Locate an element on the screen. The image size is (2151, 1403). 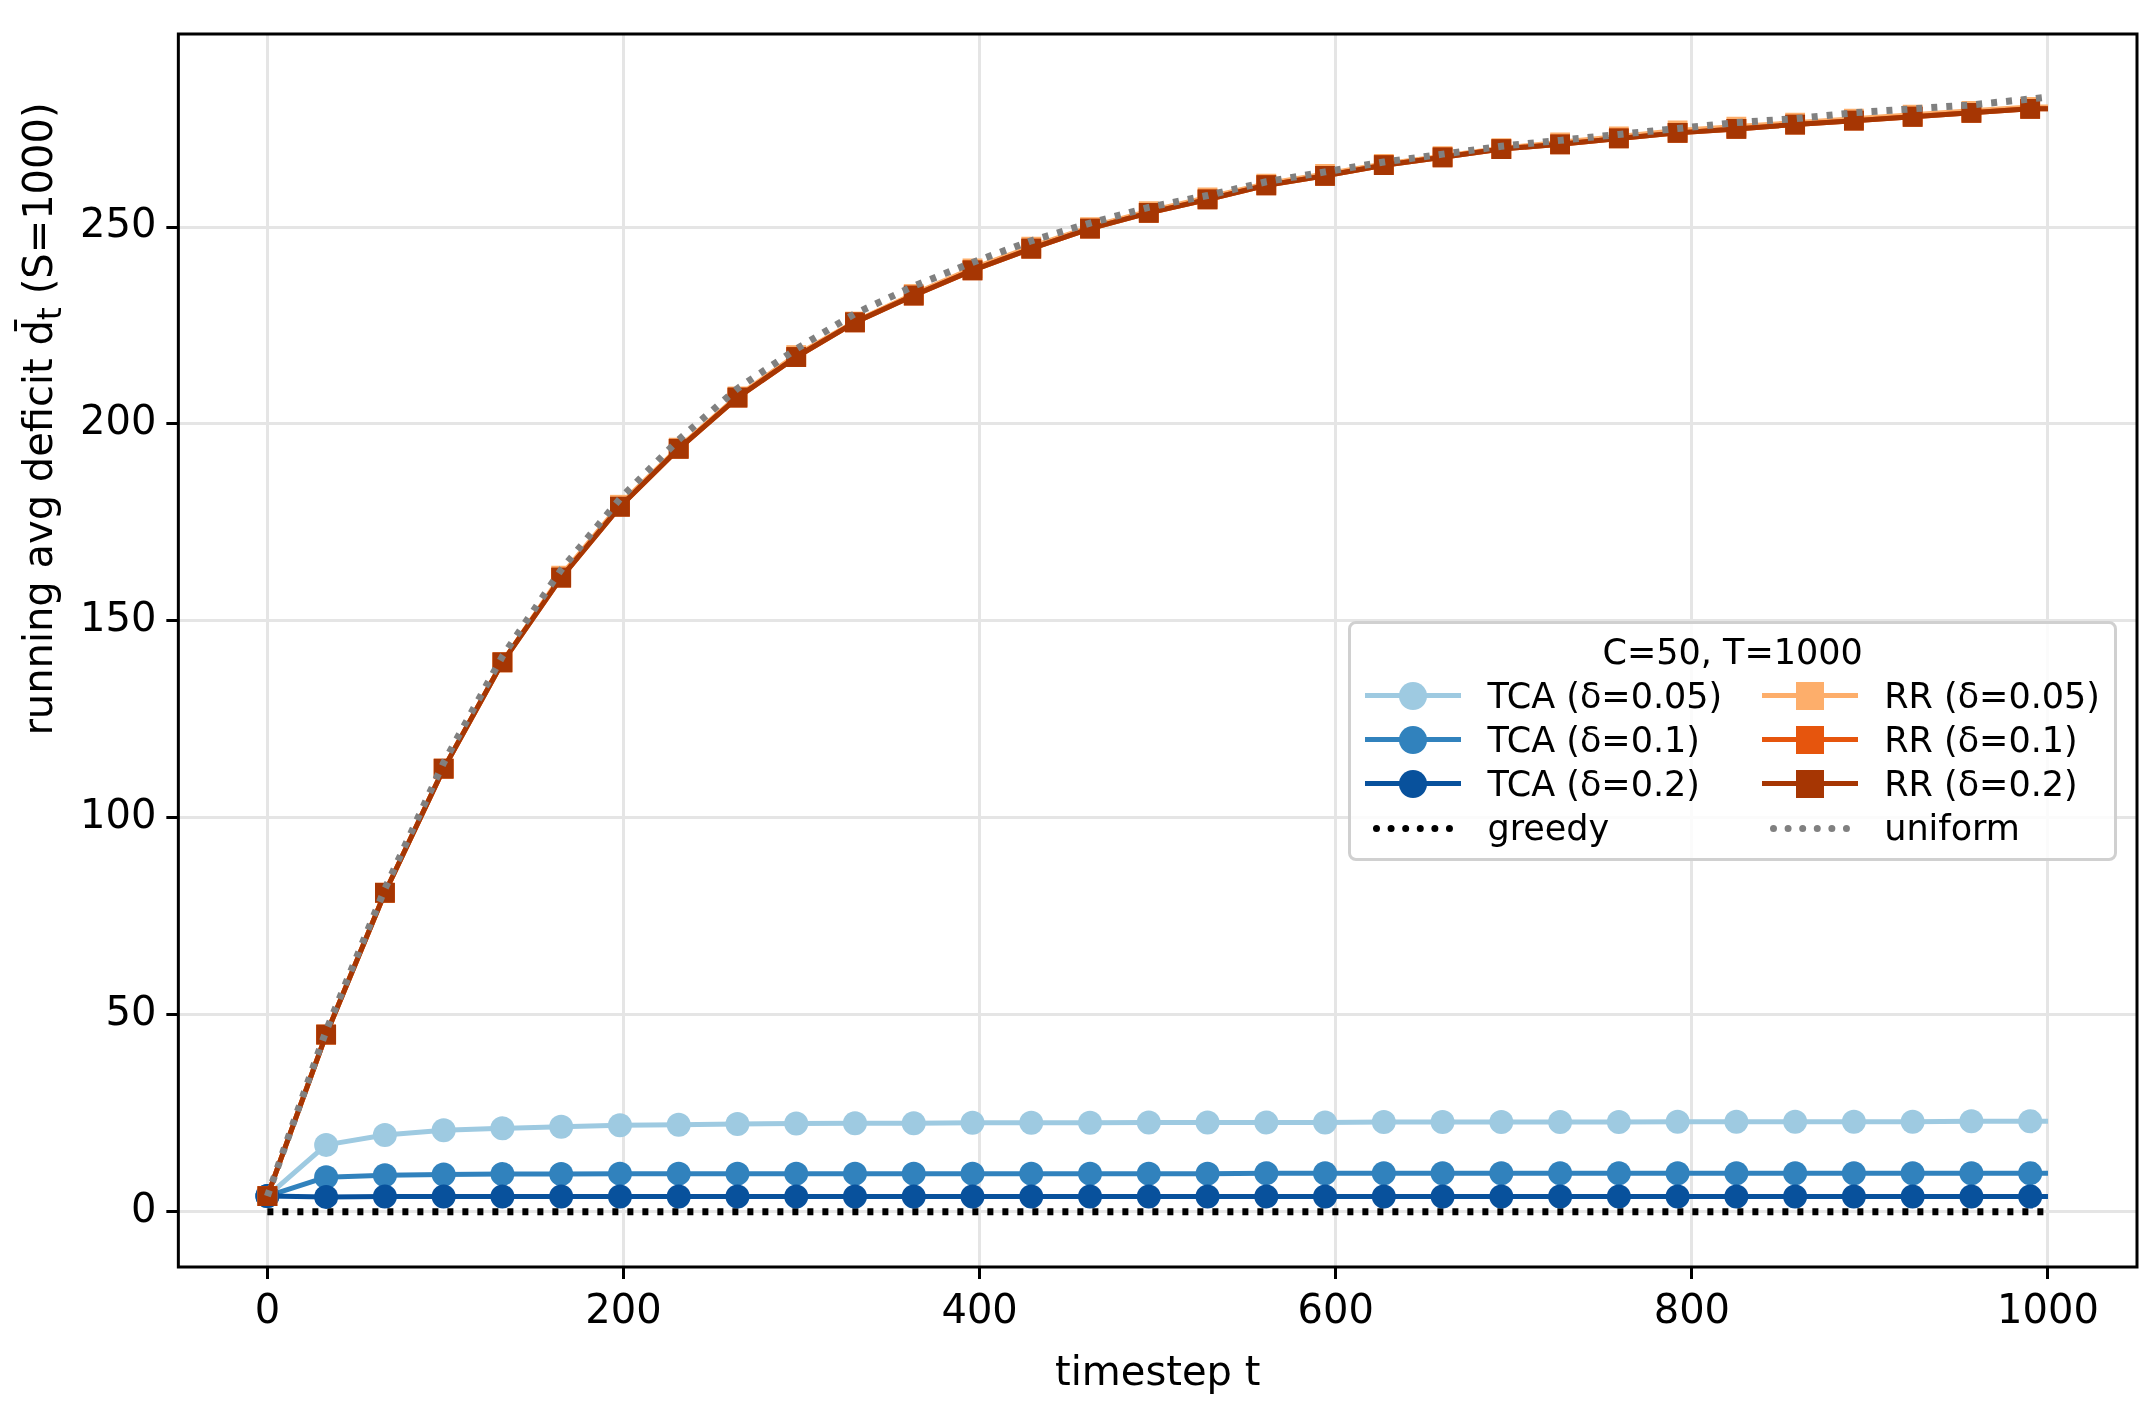
legend-title: C=50, T=1000 is located at coordinates (1732, 651).